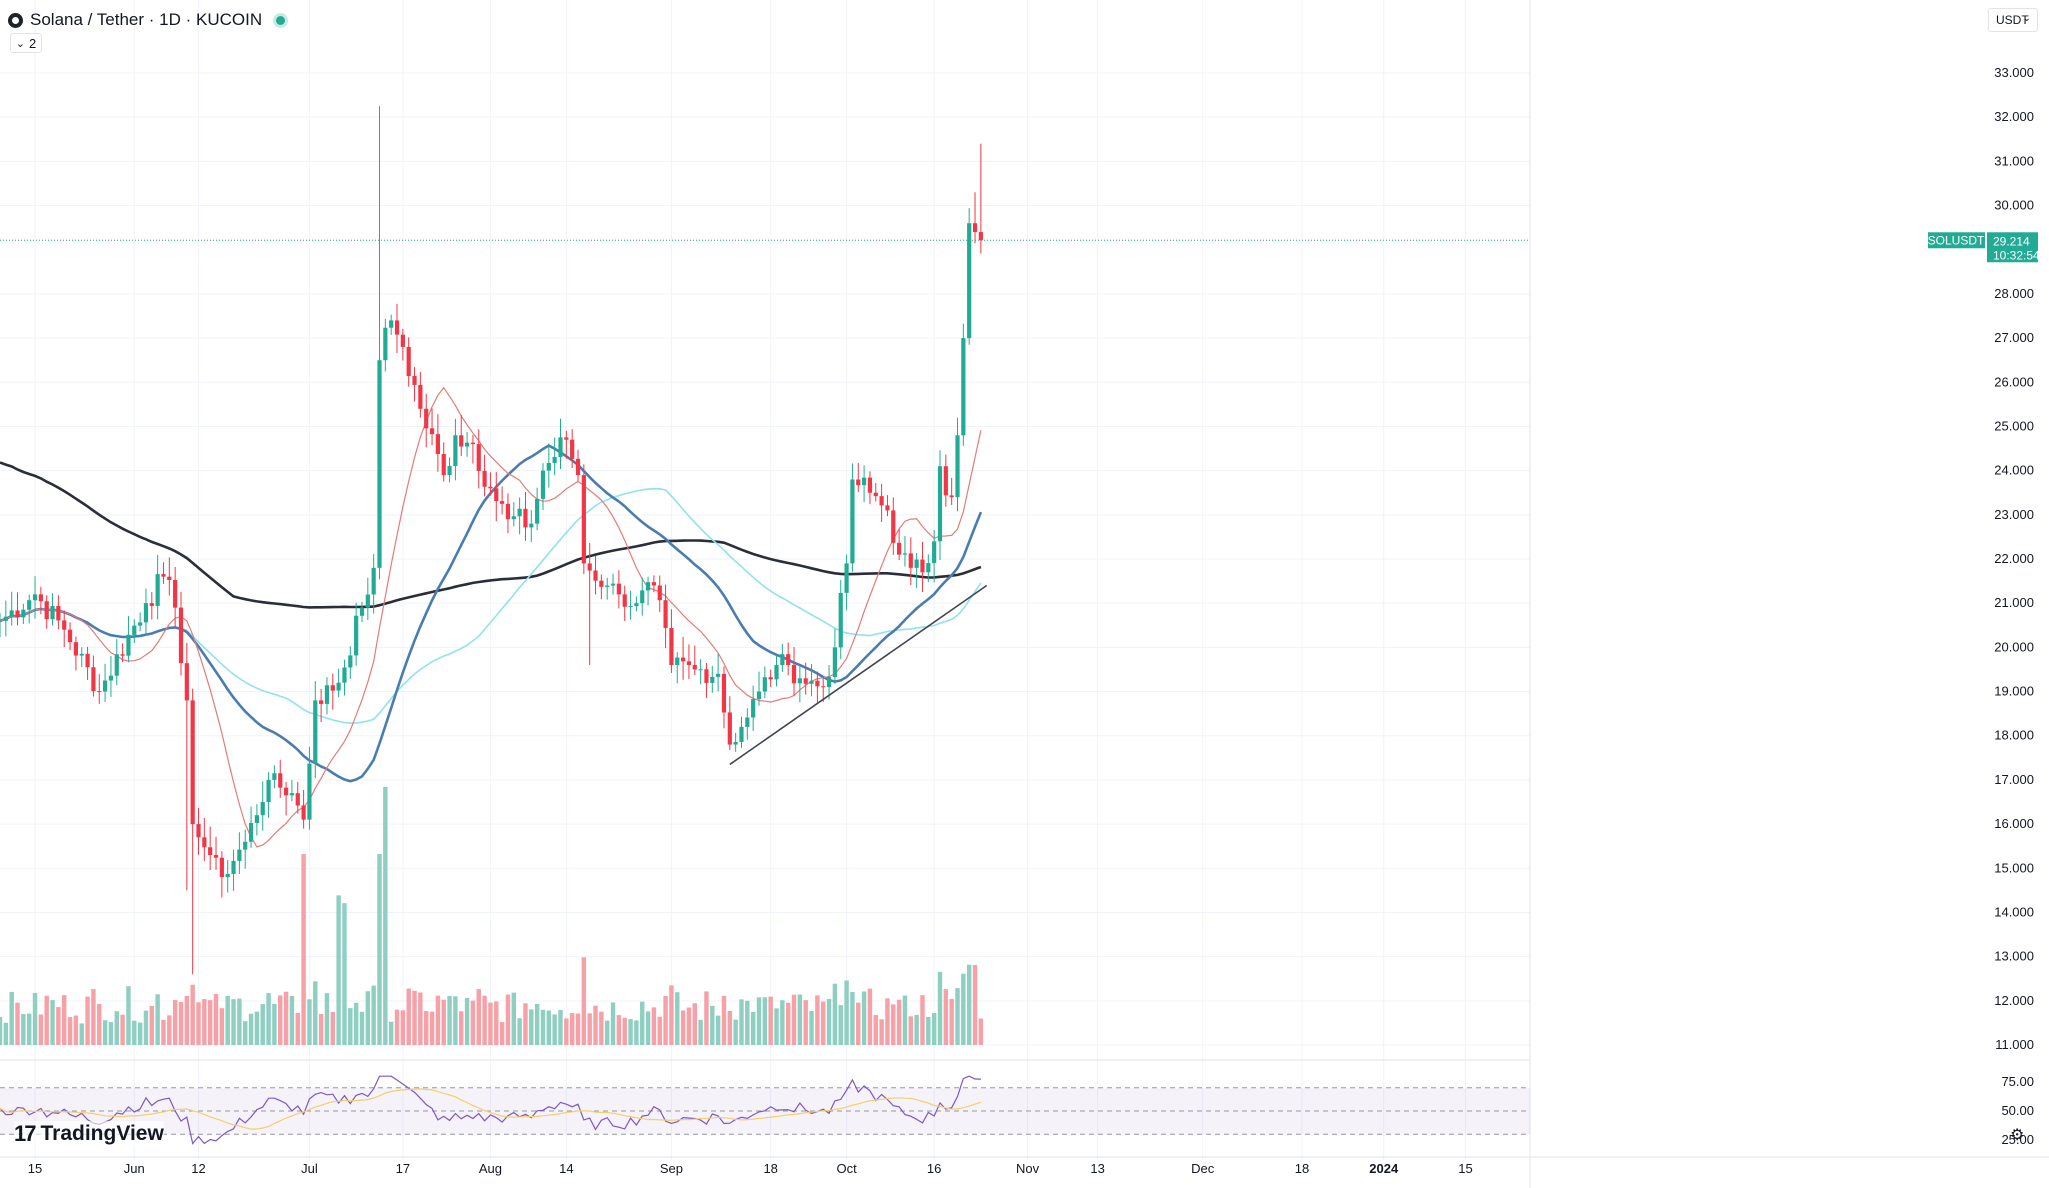  What do you see at coordinates (2013, 20) in the screenshot?
I see `currency-button: USDT ⌄` at bounding box center [2013, 20].